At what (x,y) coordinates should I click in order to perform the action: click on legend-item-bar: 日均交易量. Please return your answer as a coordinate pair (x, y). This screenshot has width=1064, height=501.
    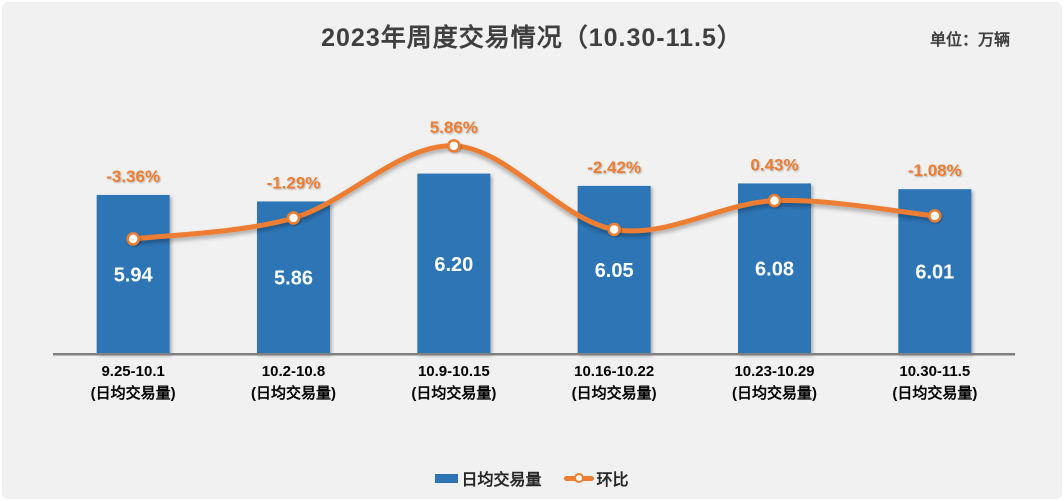
    Looking at the image, I should click on (488, 478).